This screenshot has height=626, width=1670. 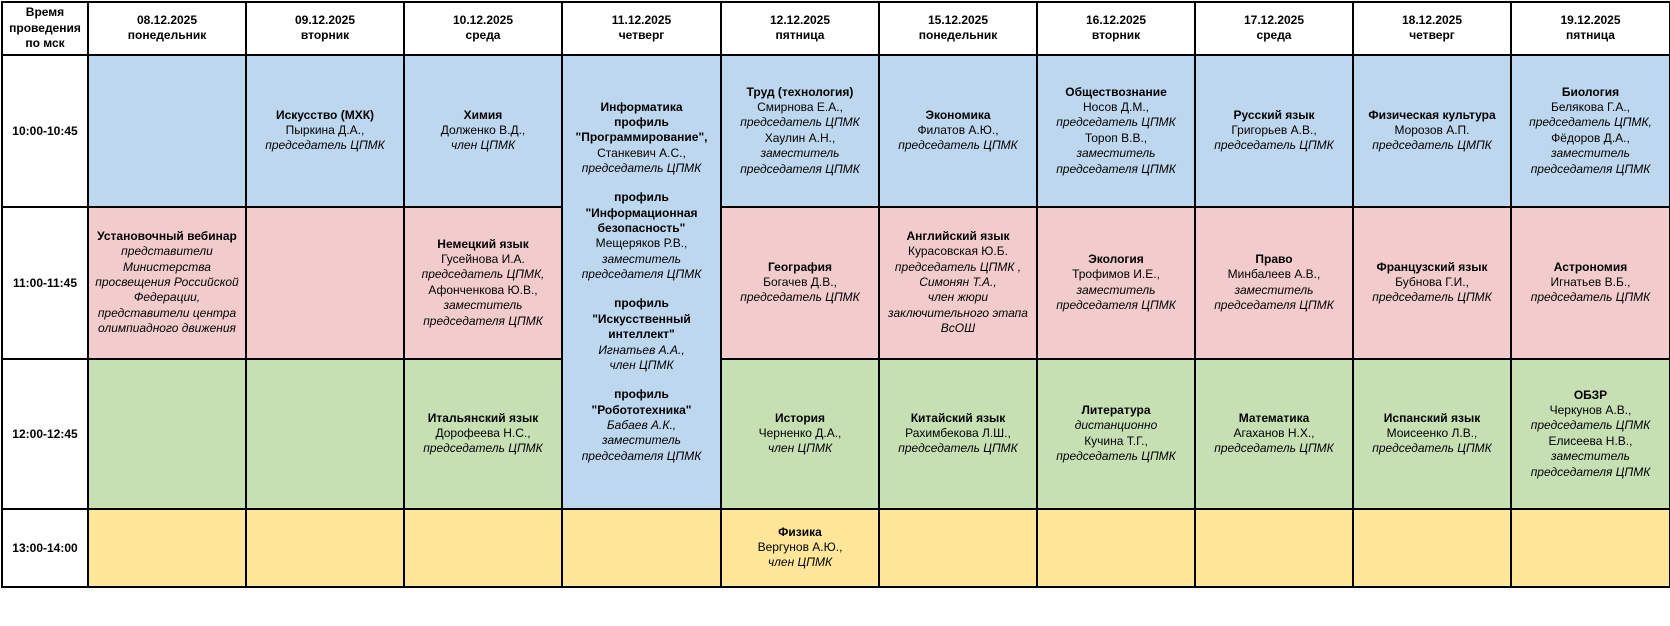 I want to click on day-date: 17.12.2025, so click(x=1274, y=19).